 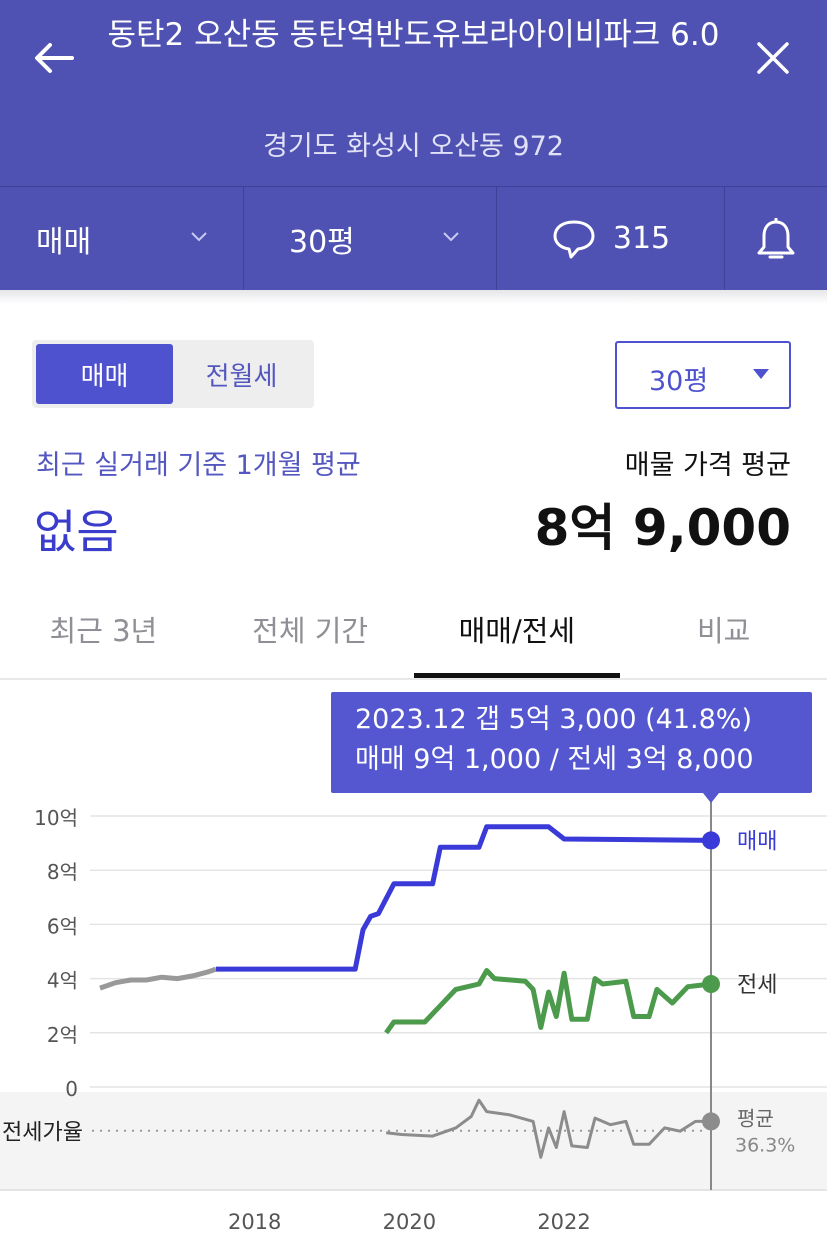 I want to click on comments-button: 315, so click(x=611, y=238).